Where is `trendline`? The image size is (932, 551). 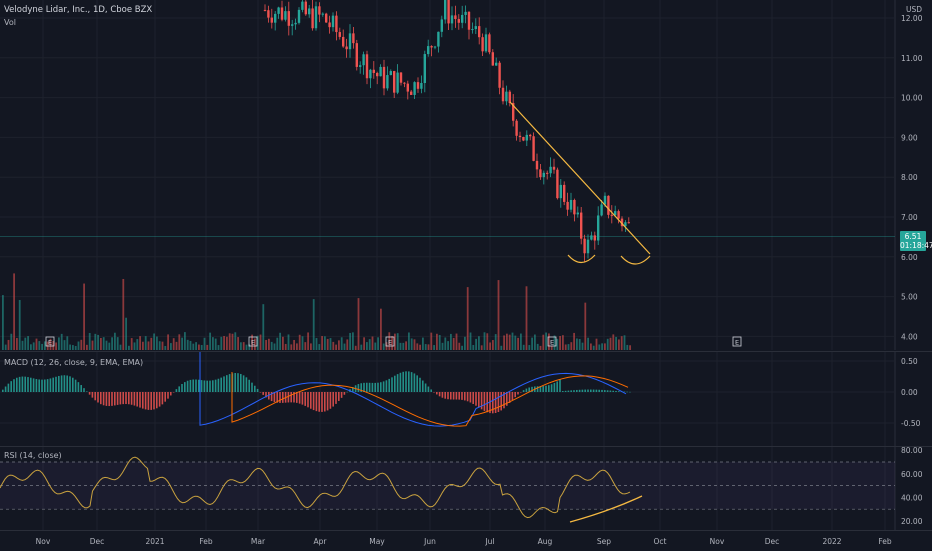 trendline is located at coordinates (580, 178).